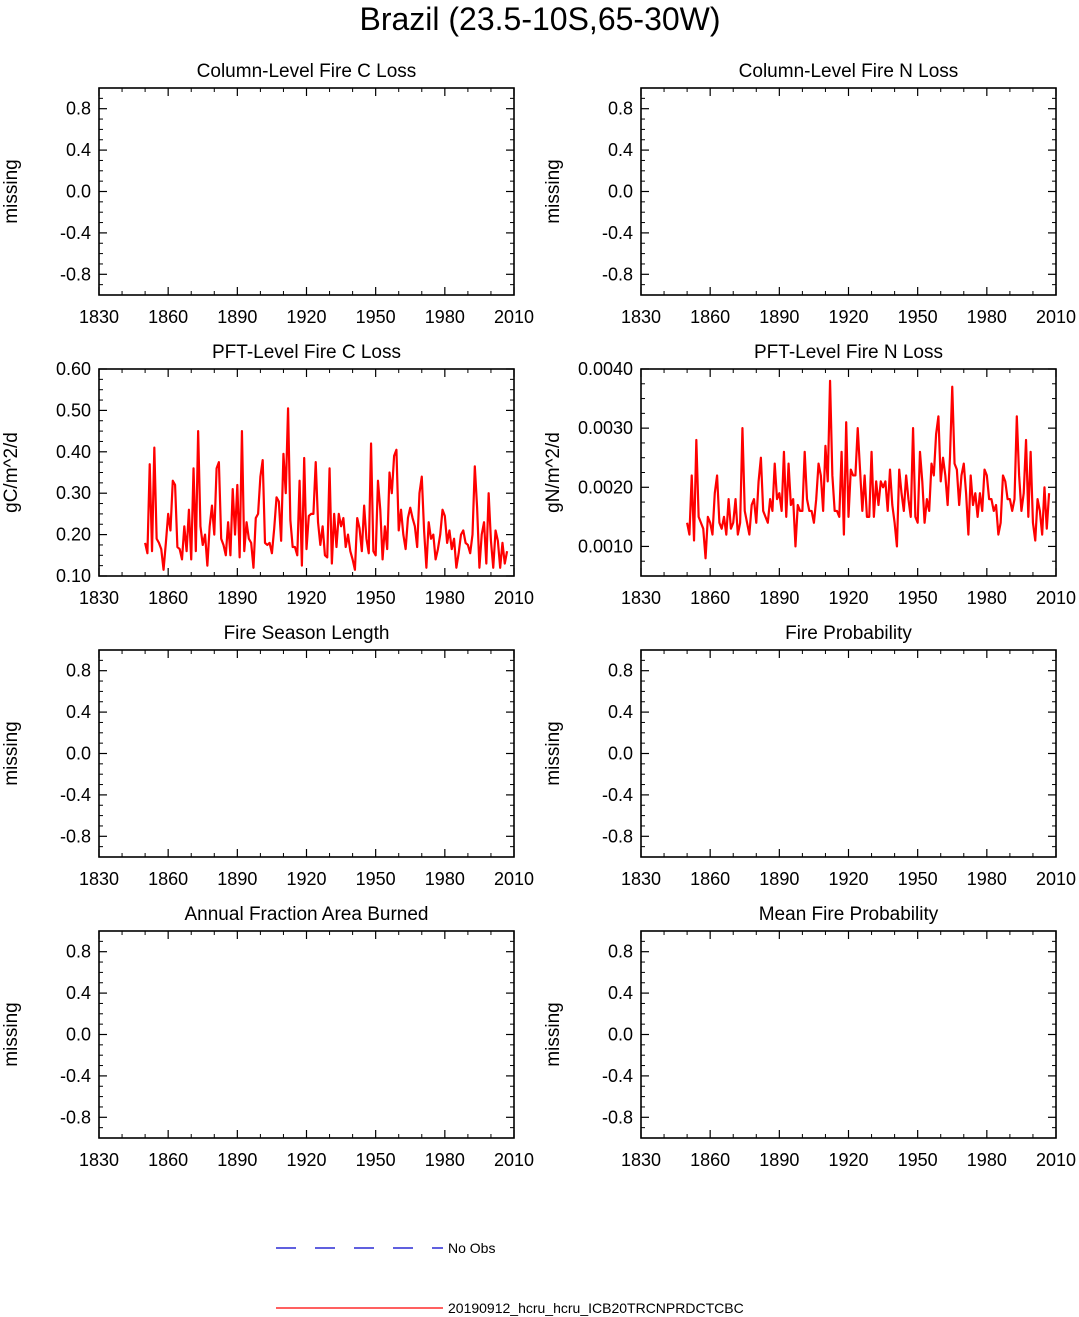 The height and width of the screenshot is (1317, 1079). Describe the element at coordinates (848, 352) in the screenshot. I see `panel-title: PFT-Level Fire N Loss` at that location.